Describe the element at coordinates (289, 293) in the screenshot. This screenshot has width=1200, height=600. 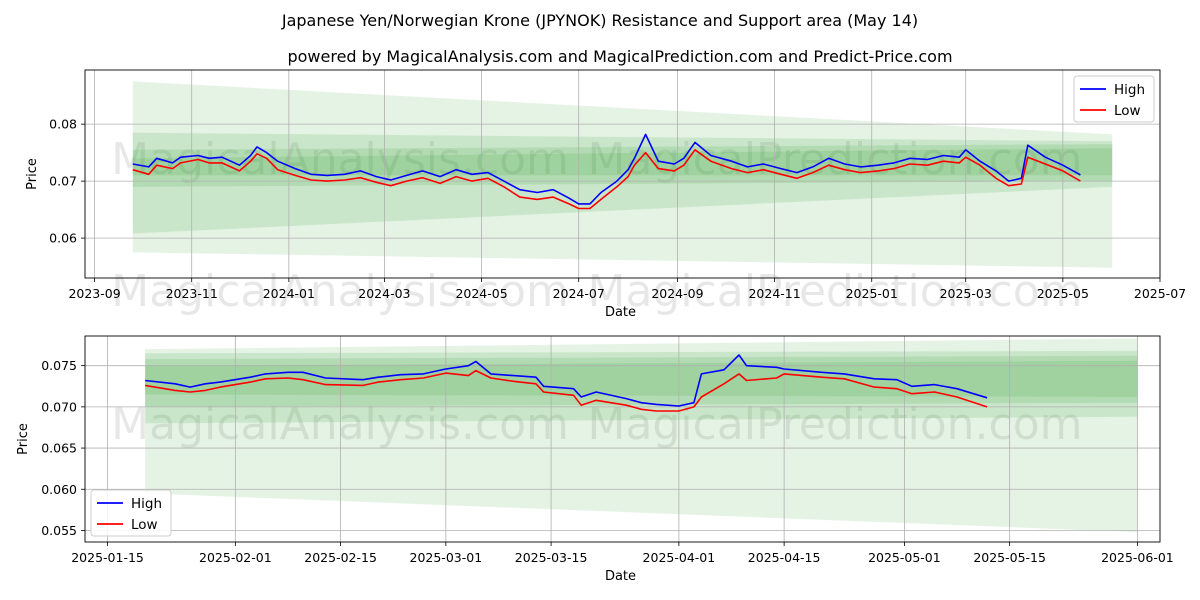
I see `x-tick-label: 2024-01` at that location.